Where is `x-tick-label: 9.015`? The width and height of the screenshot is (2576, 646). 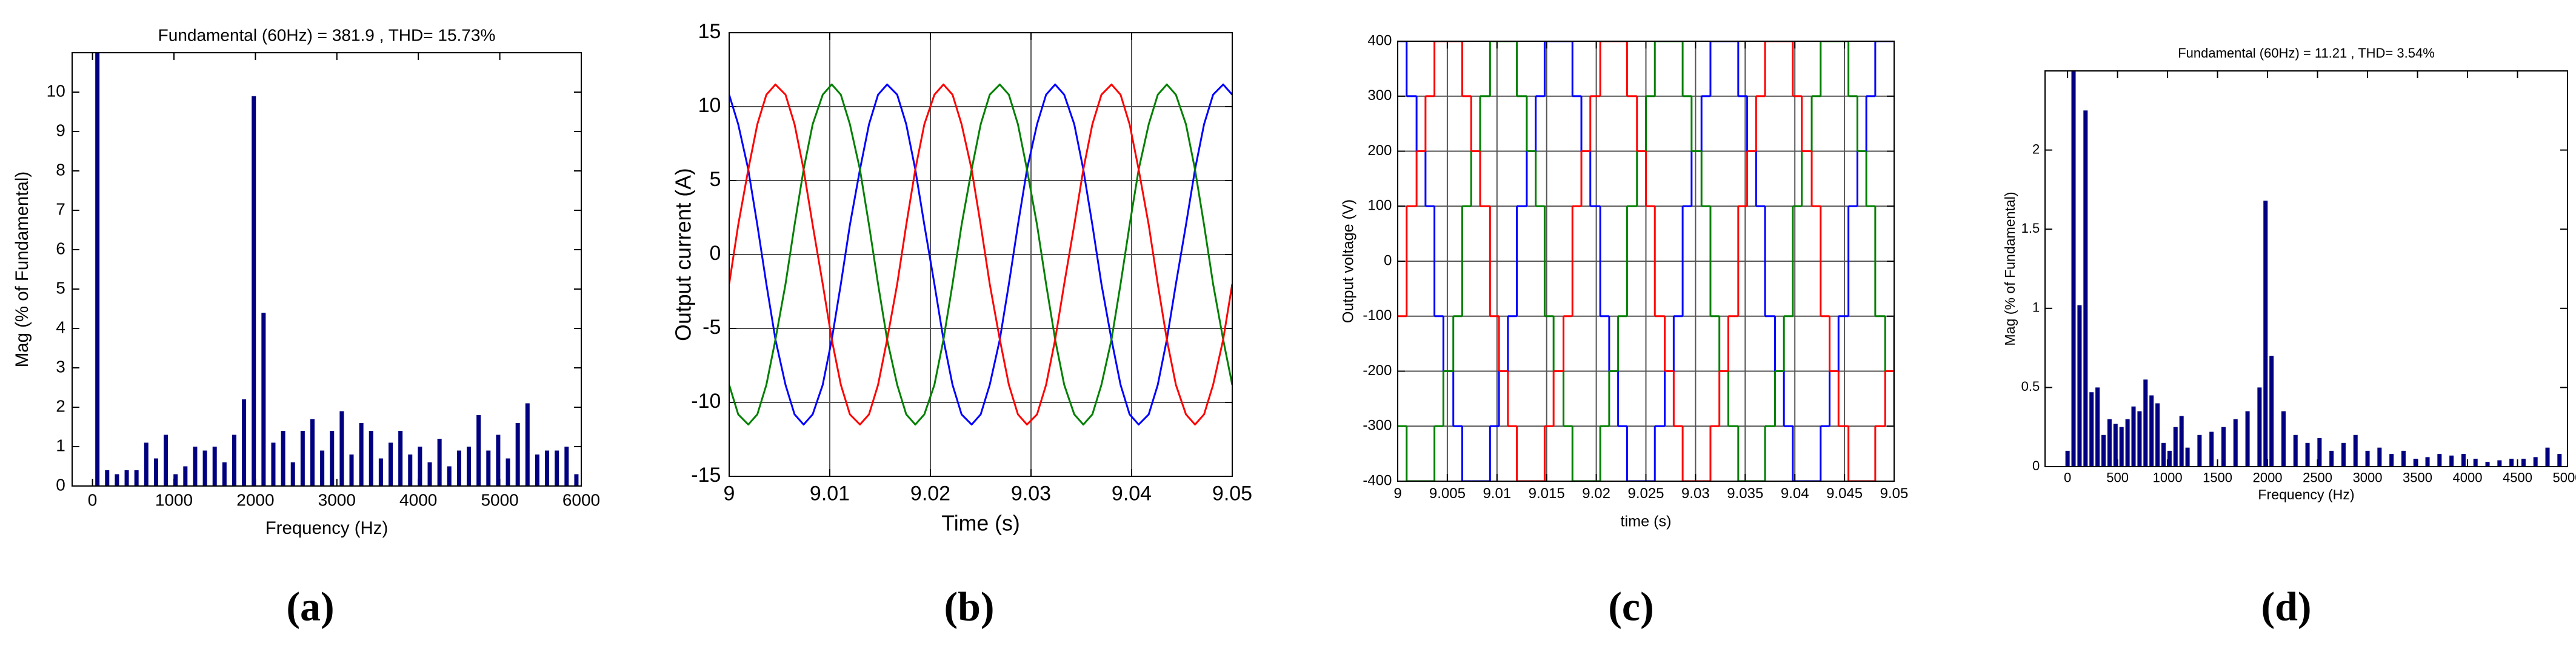 x-tick-label: 9.015 is located at coordinates (1547, 493).